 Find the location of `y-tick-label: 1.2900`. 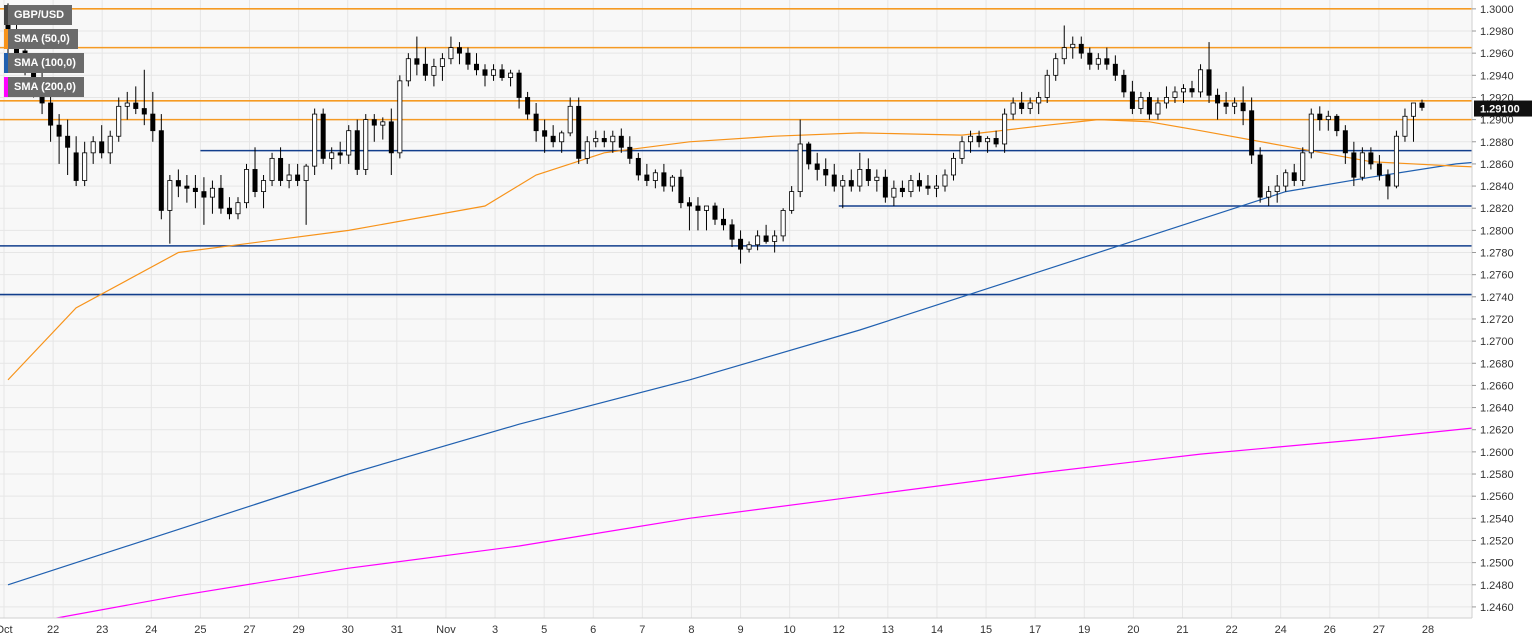

y-tick-label: 1.2900 is located at coordinates (1497, 121).